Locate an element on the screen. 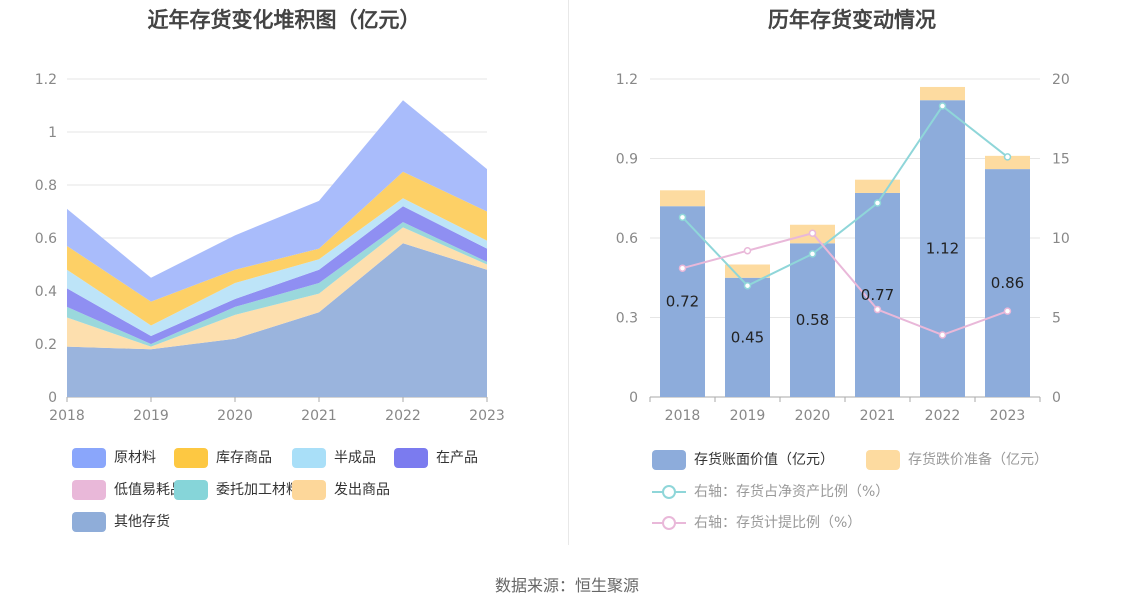  legend-label: 其他存货 is located at coordinates (142, 522).